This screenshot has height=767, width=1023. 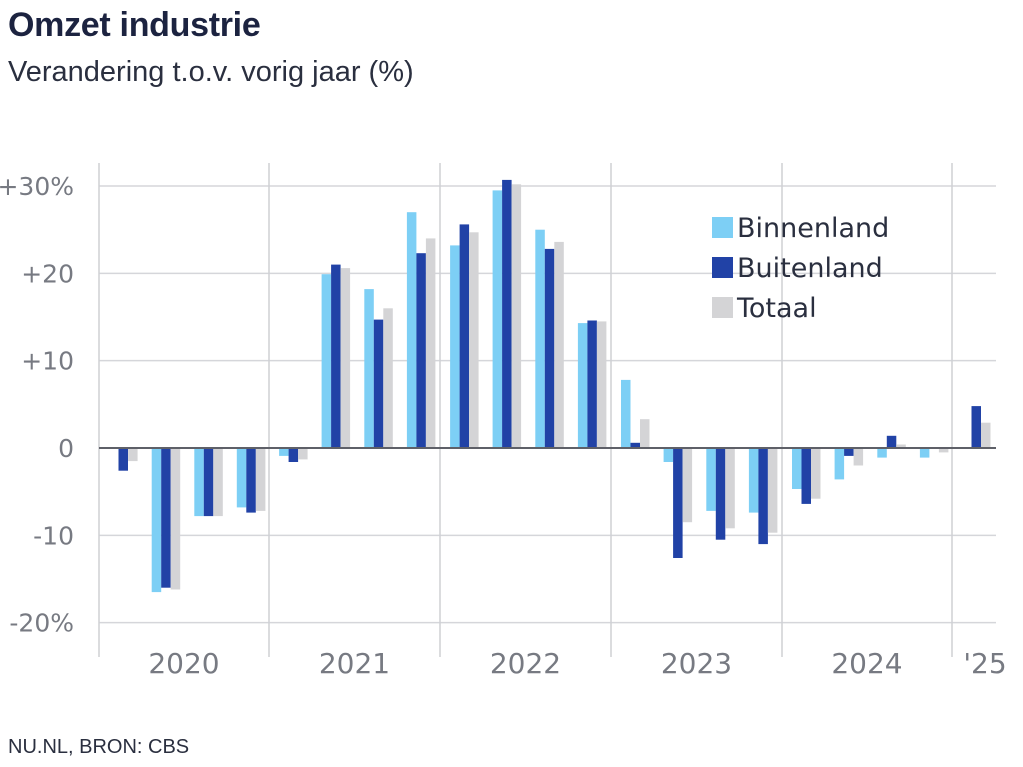 I want to click on bar-buitenland-2023-q3, so click(x=720, y=494).